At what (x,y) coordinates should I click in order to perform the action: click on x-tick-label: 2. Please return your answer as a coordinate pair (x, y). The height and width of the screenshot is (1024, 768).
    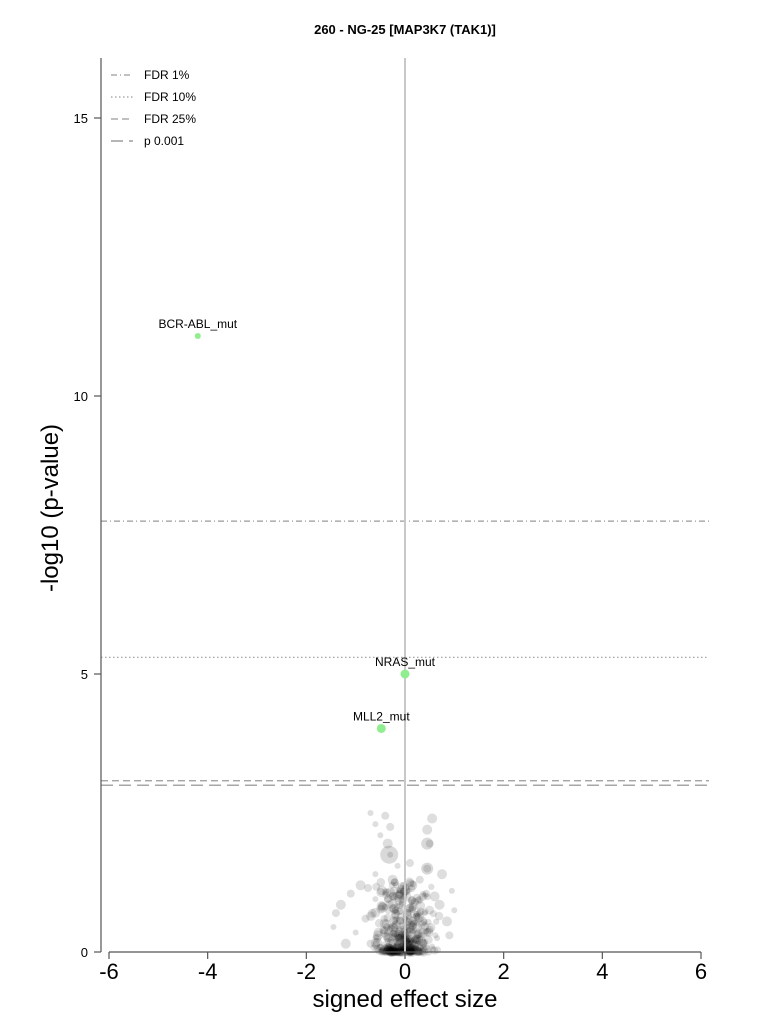
    Looking at the image, I should click on (504, 971).